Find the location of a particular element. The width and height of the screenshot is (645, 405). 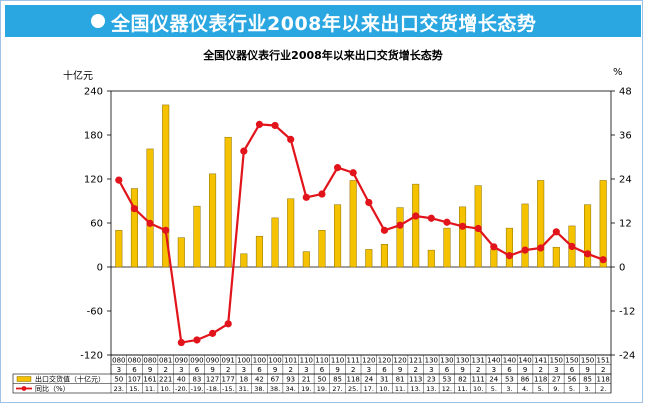

line-value-label: -20. is located at coordinates (181, 389).